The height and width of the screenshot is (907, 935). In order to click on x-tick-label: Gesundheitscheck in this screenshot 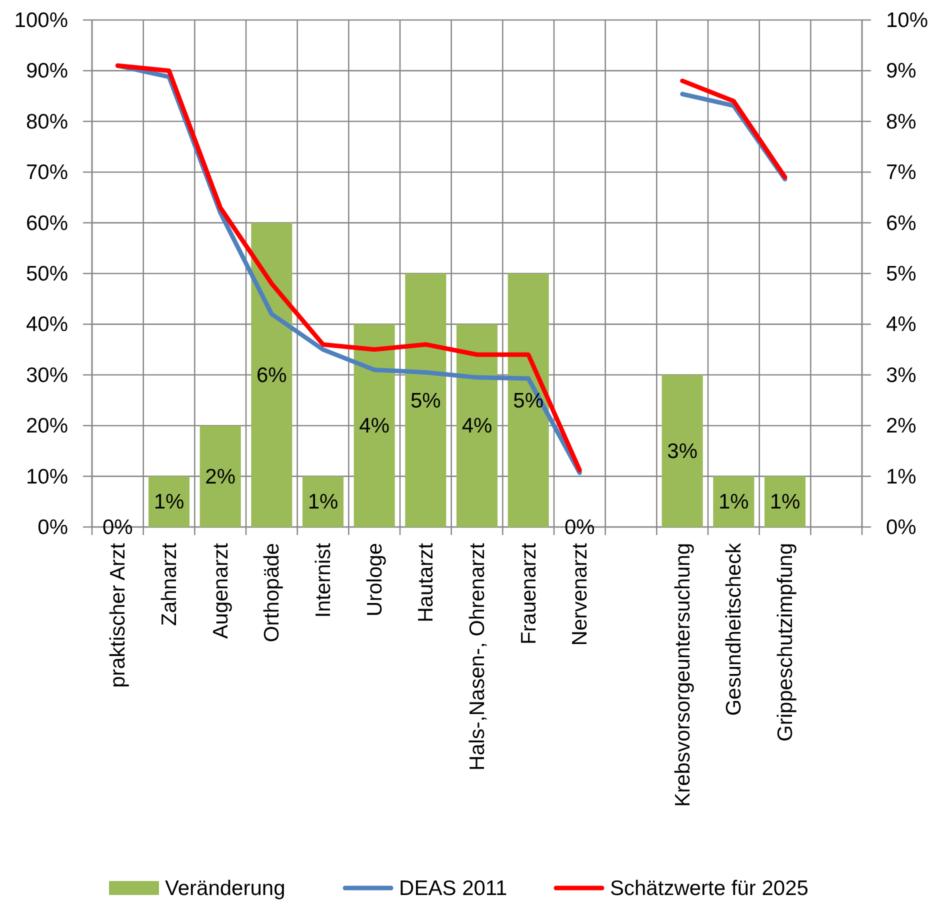, I will do `click(734, 629)`.